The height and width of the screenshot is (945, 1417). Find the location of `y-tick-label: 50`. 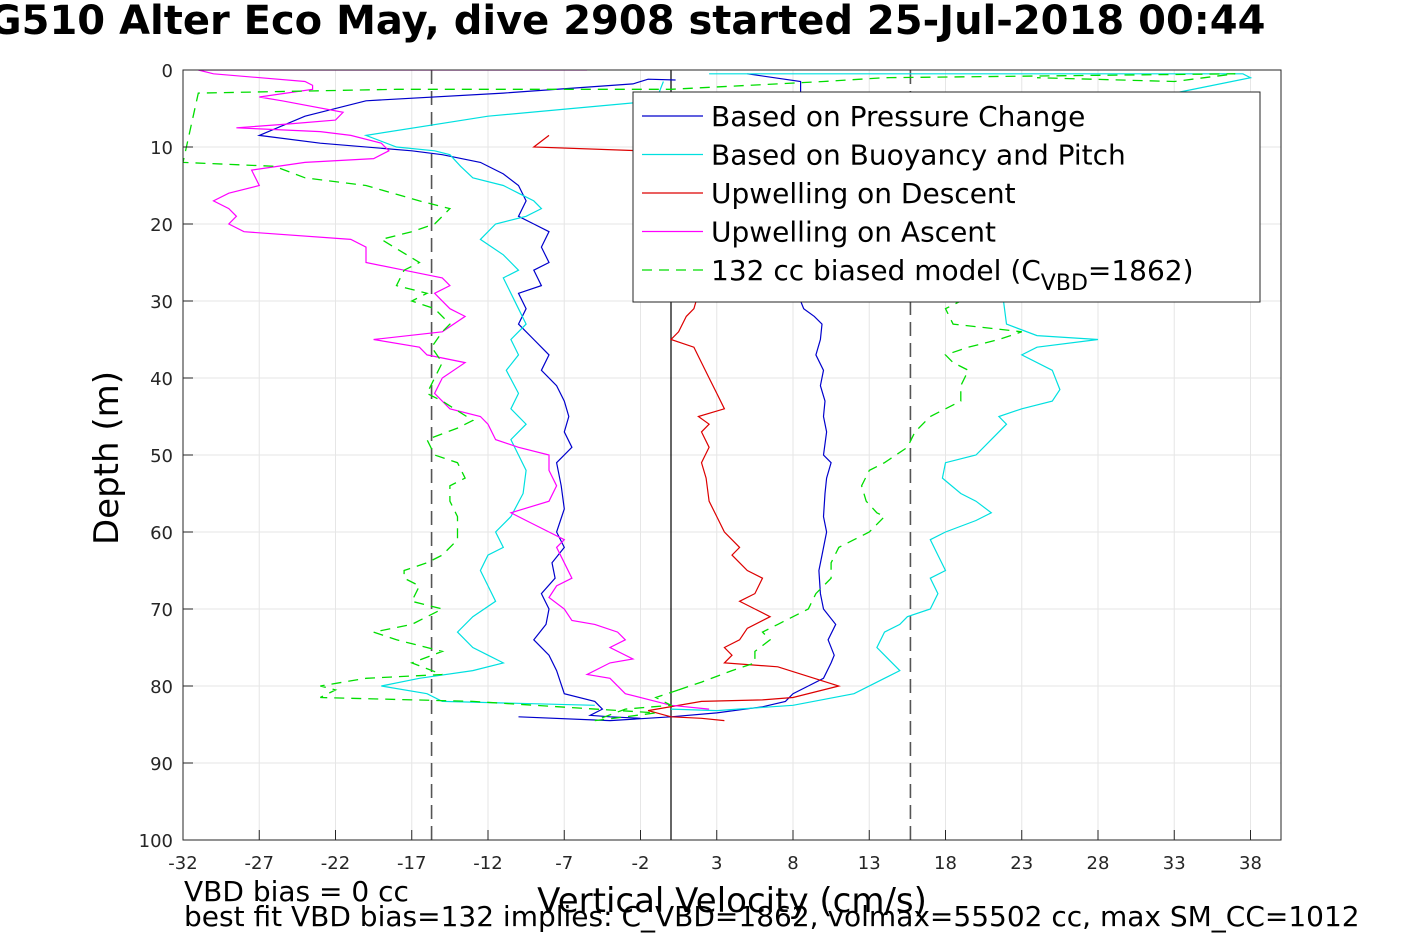

y-tick-label: 50 is located at coordinates (161, 456).